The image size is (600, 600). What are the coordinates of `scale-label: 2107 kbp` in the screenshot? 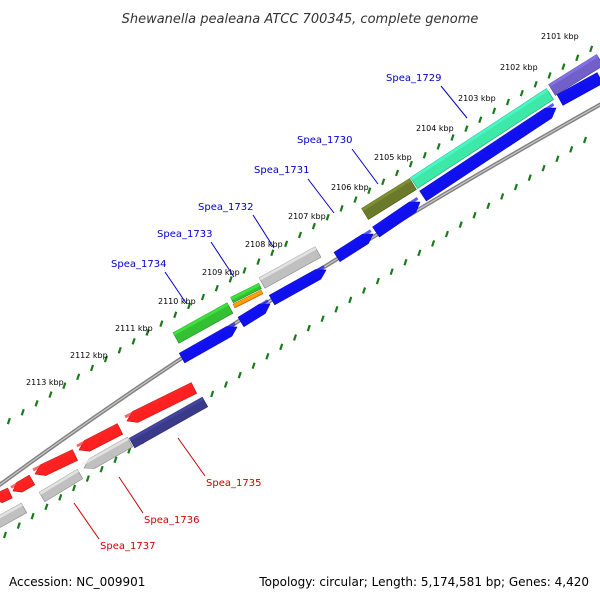 It's located at (307, 216).